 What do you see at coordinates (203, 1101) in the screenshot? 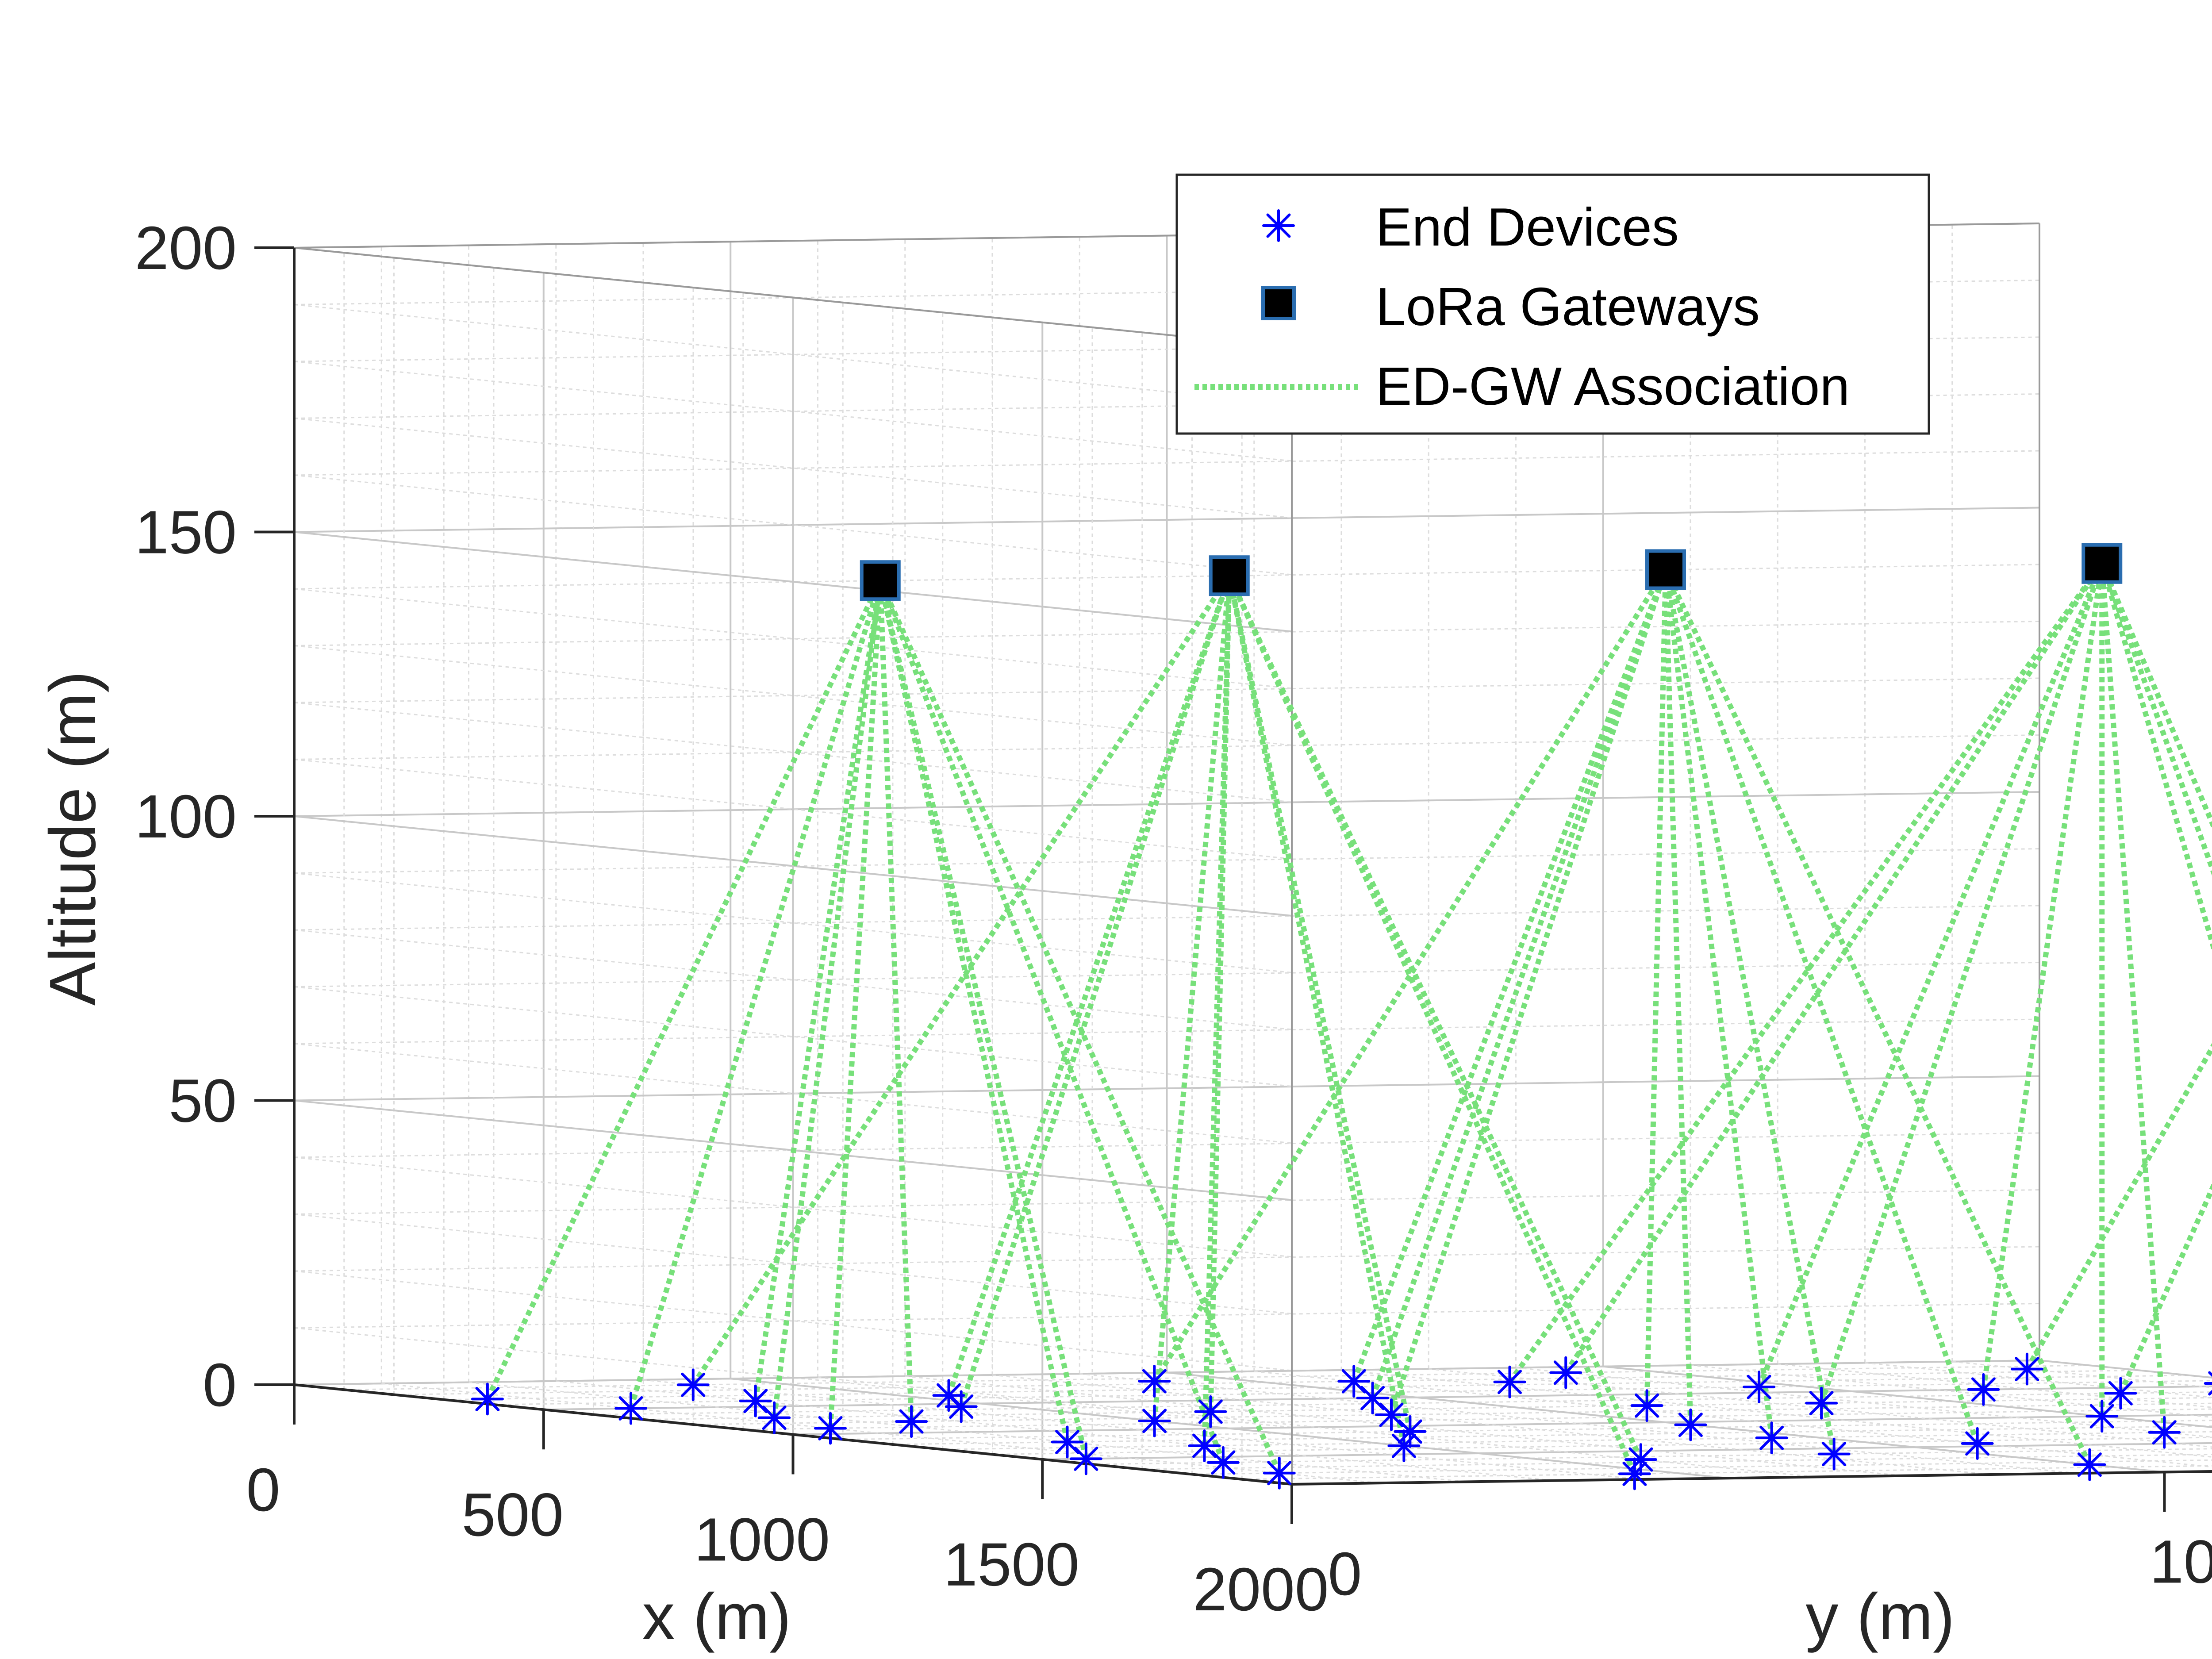
I see `z-tick-label: 50` at bounding box center [203, 1101].